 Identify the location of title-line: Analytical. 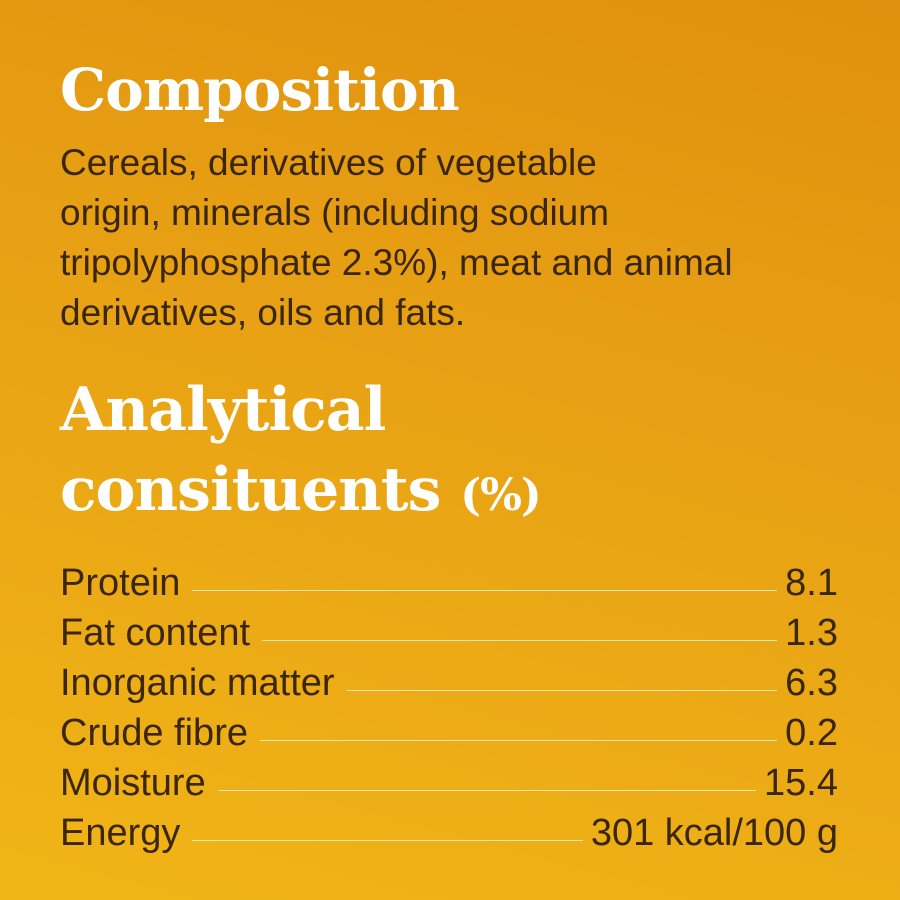
(223, 410).